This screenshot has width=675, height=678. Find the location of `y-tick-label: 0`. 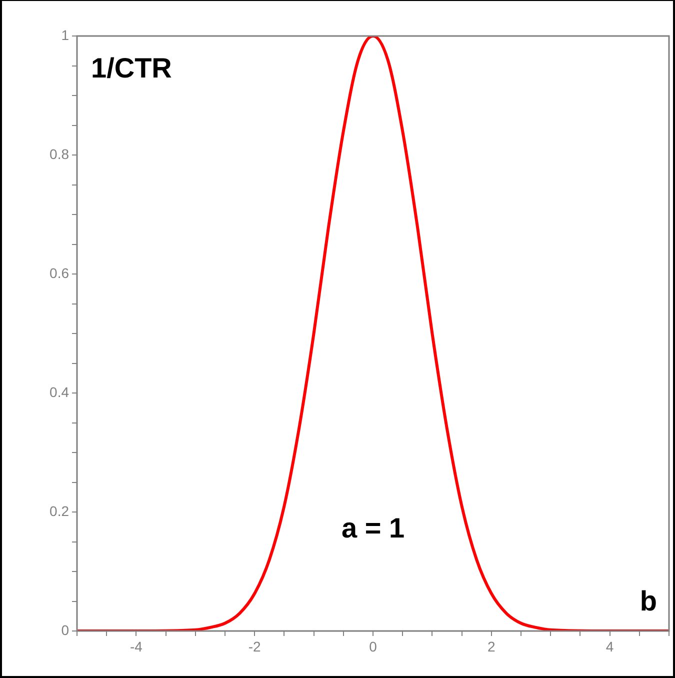

y-tick-label: 0 is located at coordinates (65, 630).